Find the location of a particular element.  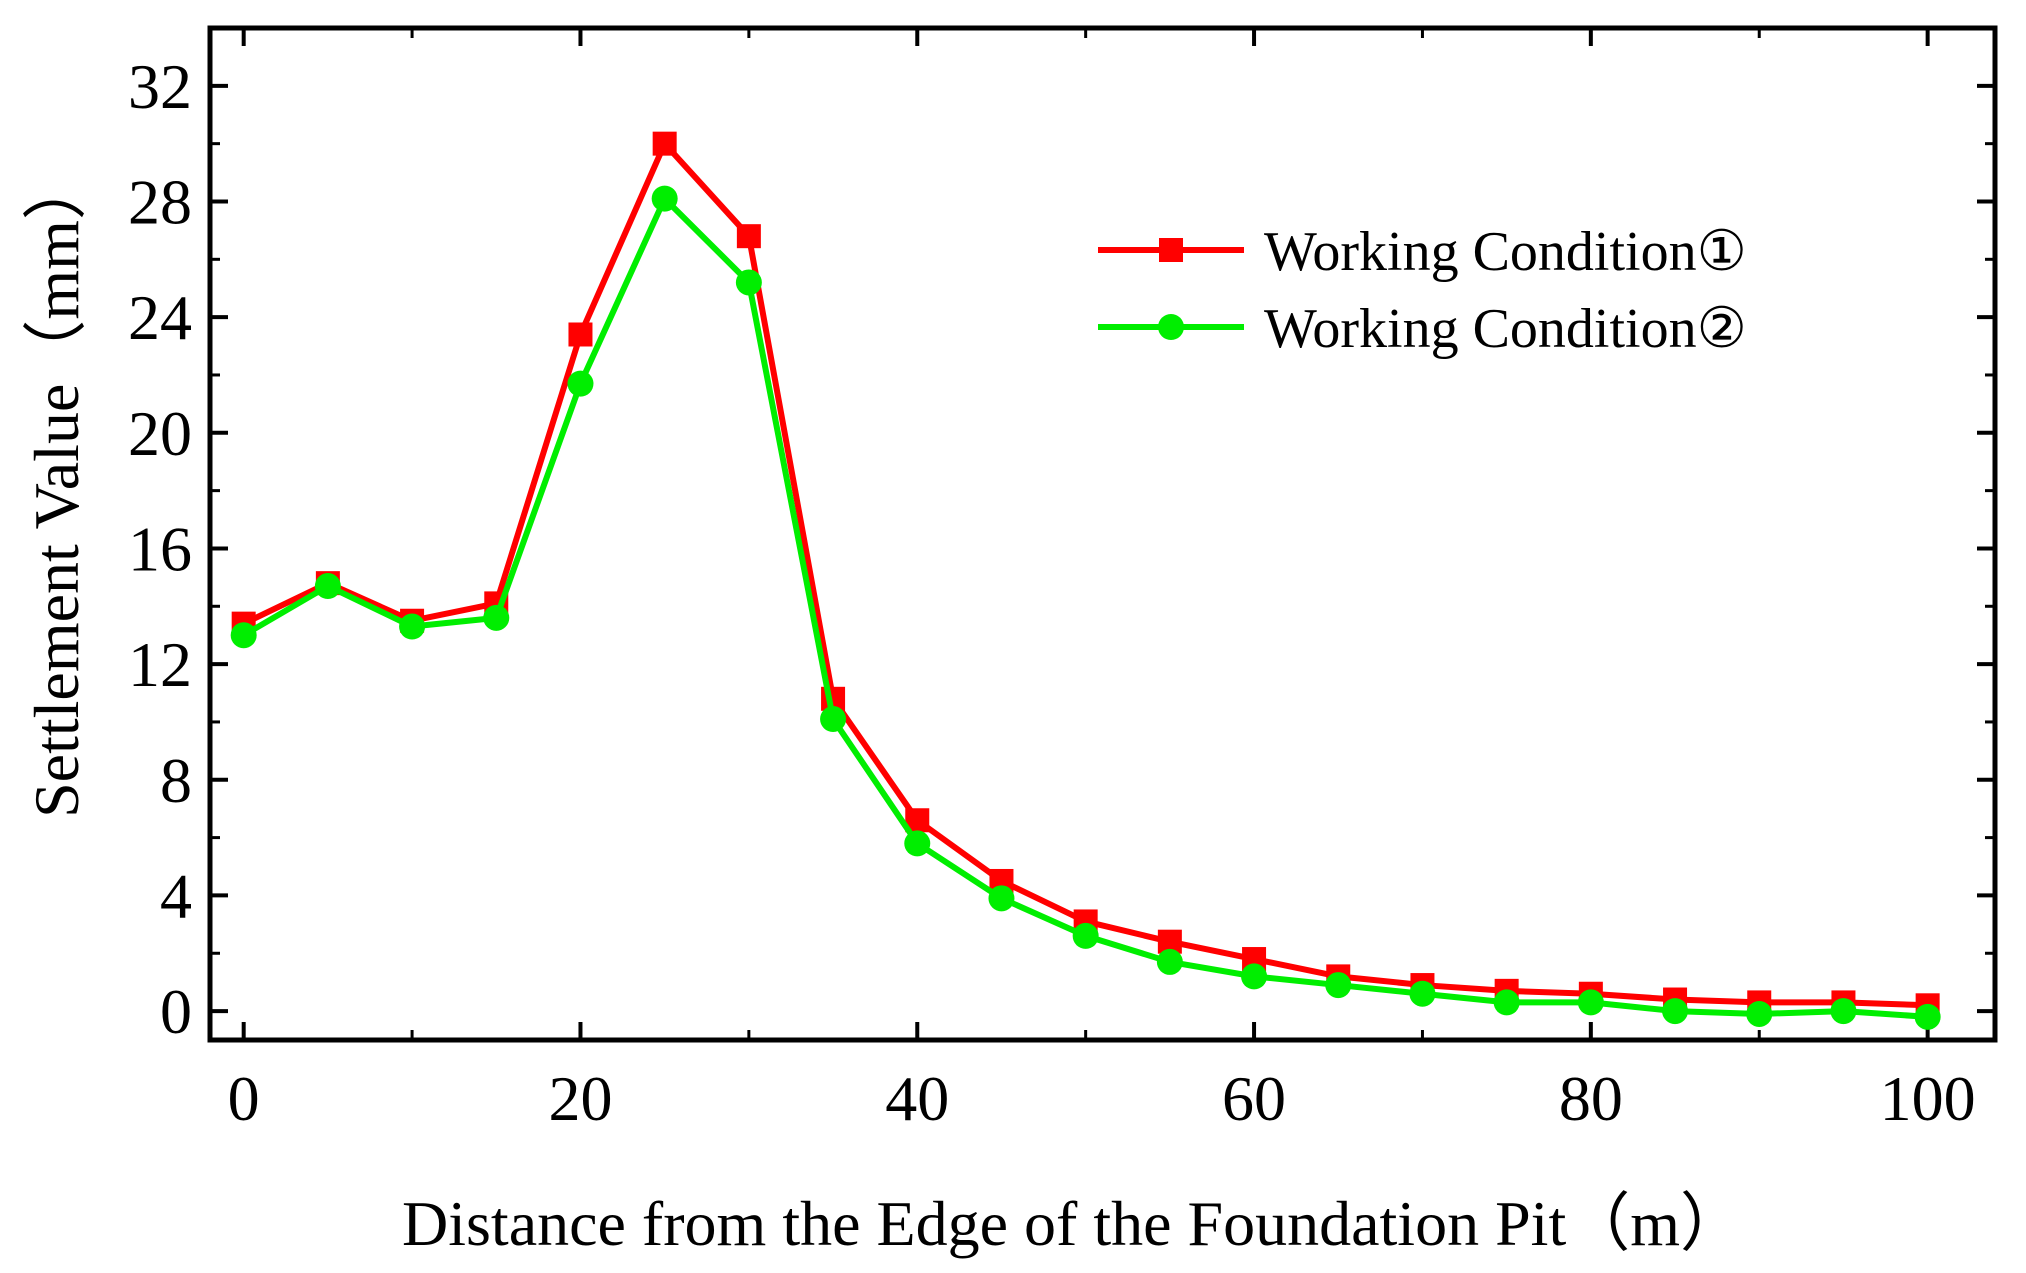

x-tick-label: 80 is located at coordinates (1591, 1098).